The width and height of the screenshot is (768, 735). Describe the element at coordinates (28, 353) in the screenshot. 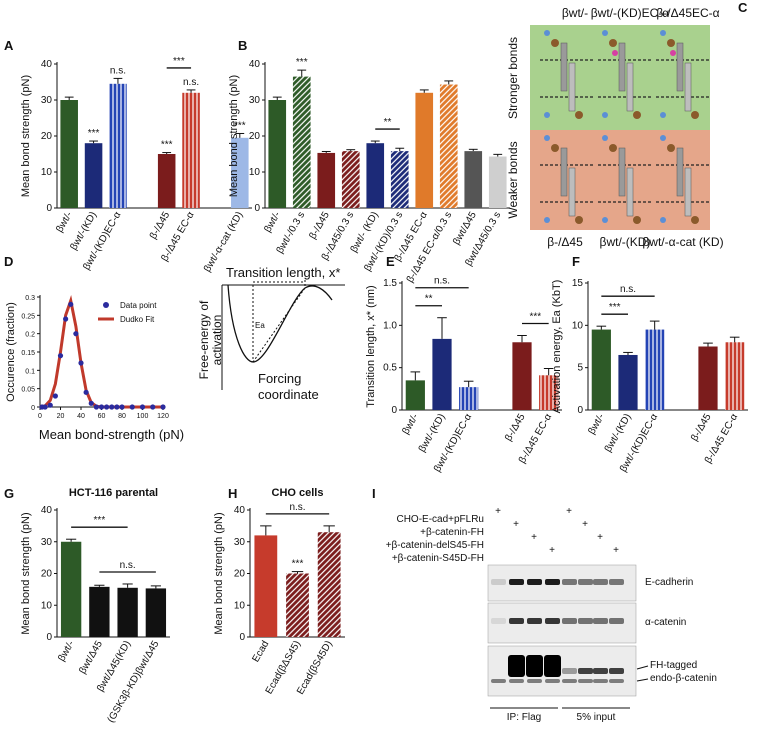

I see `y-tick-label: 0.15` at that location.